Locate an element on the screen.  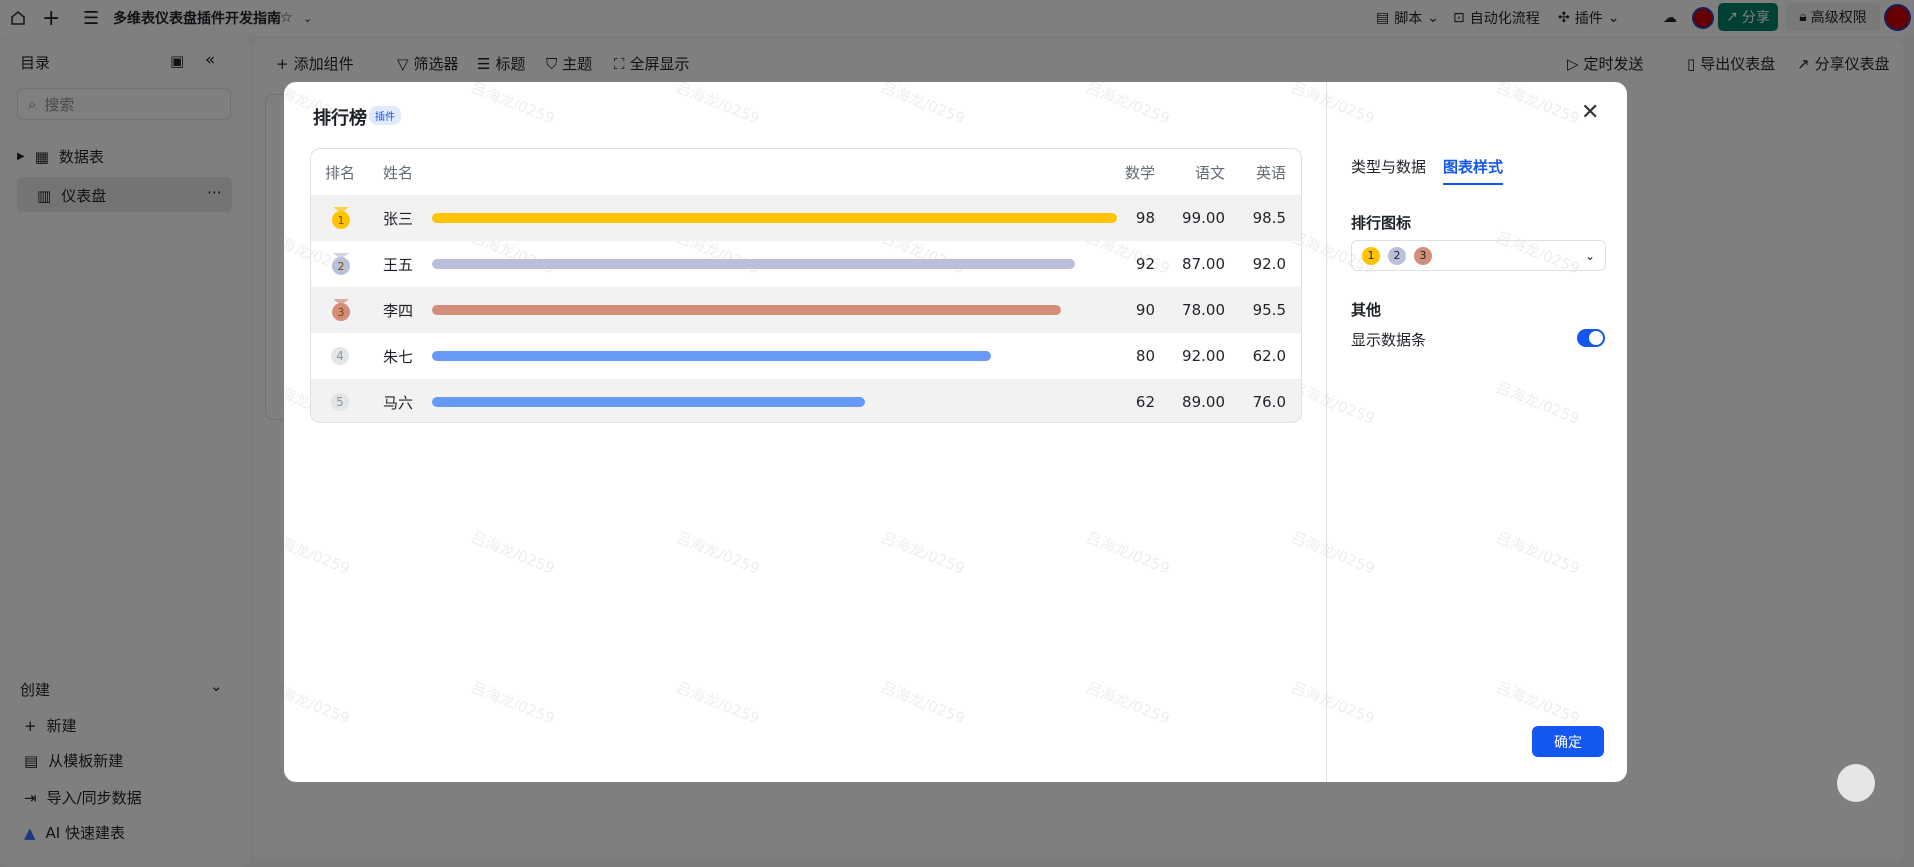
table-header: 排名 姓名 数学 语文 英语 is located at coordinates (806, 172).